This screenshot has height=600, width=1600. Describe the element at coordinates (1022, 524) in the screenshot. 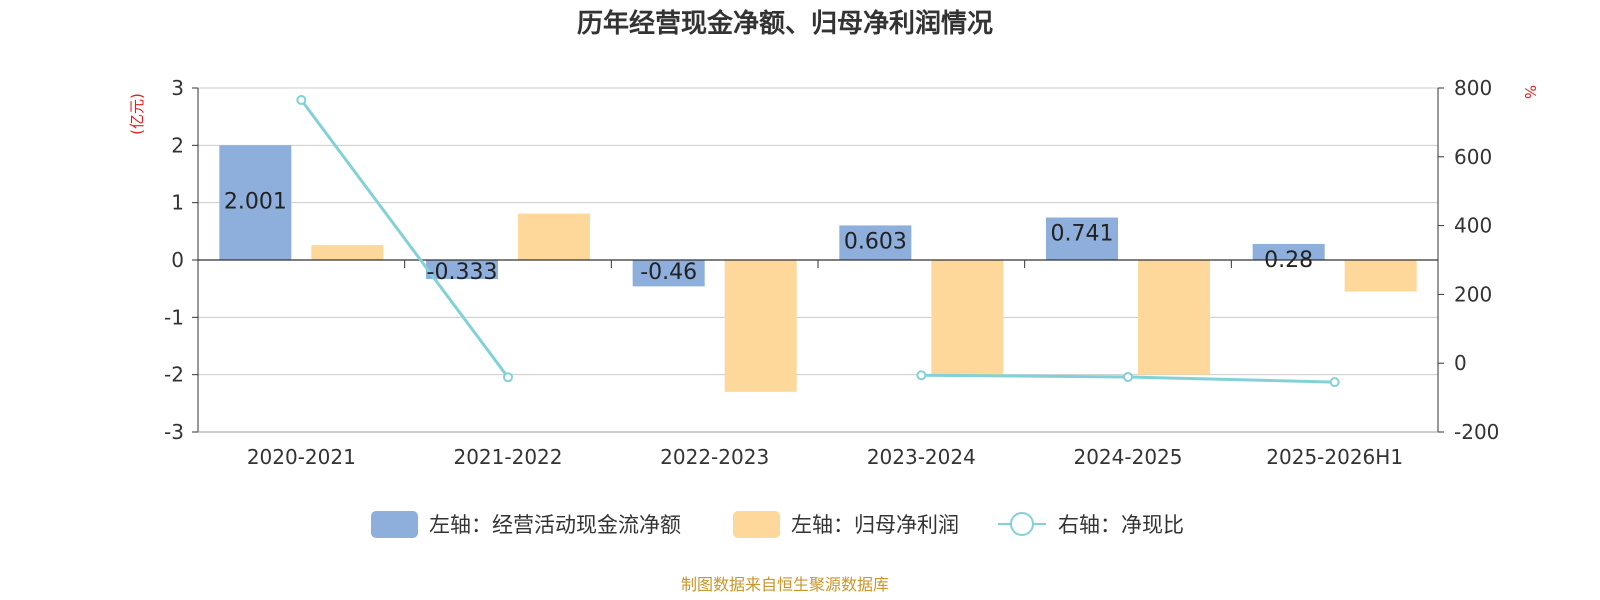

I see `legend-marker` at that location.